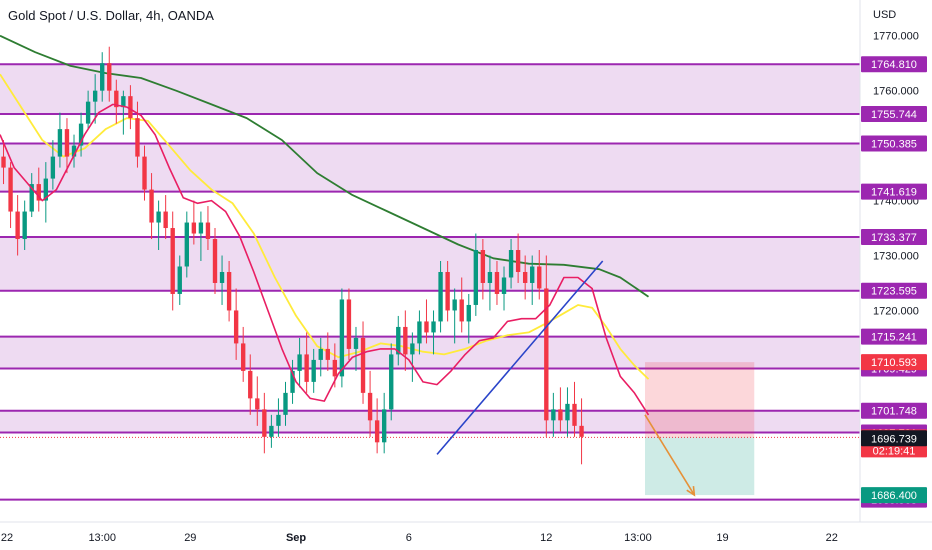 The height and width of the screenshot is (550, 932). What do you see at coordinates (700, 400) in the screenshot?
I see `stop-loss-zone` at bounding box center [700, 400].